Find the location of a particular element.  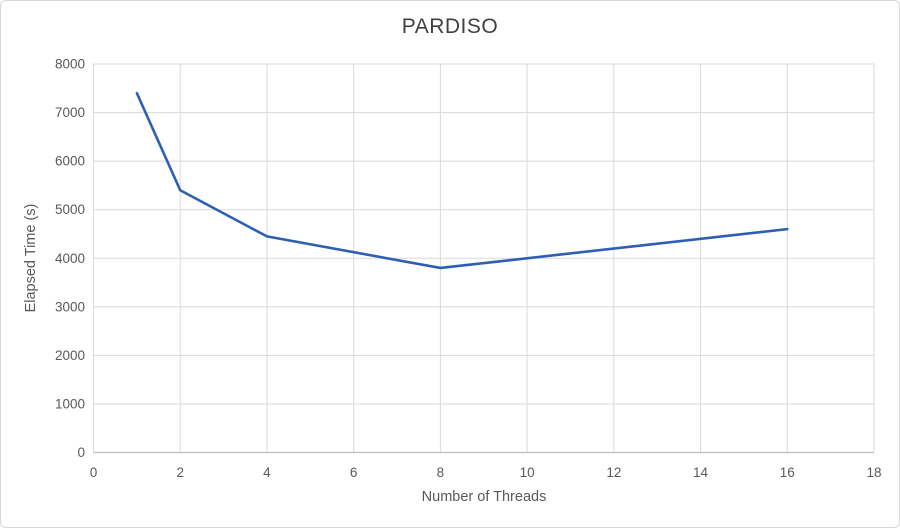

y-tick-label: 1000 is located at coordinates (70, 403).